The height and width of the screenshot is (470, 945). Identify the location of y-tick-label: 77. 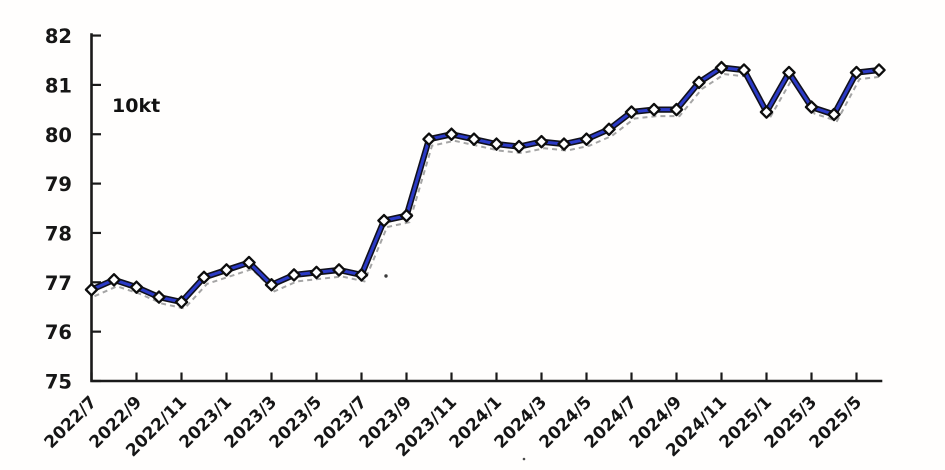
(58, 283).